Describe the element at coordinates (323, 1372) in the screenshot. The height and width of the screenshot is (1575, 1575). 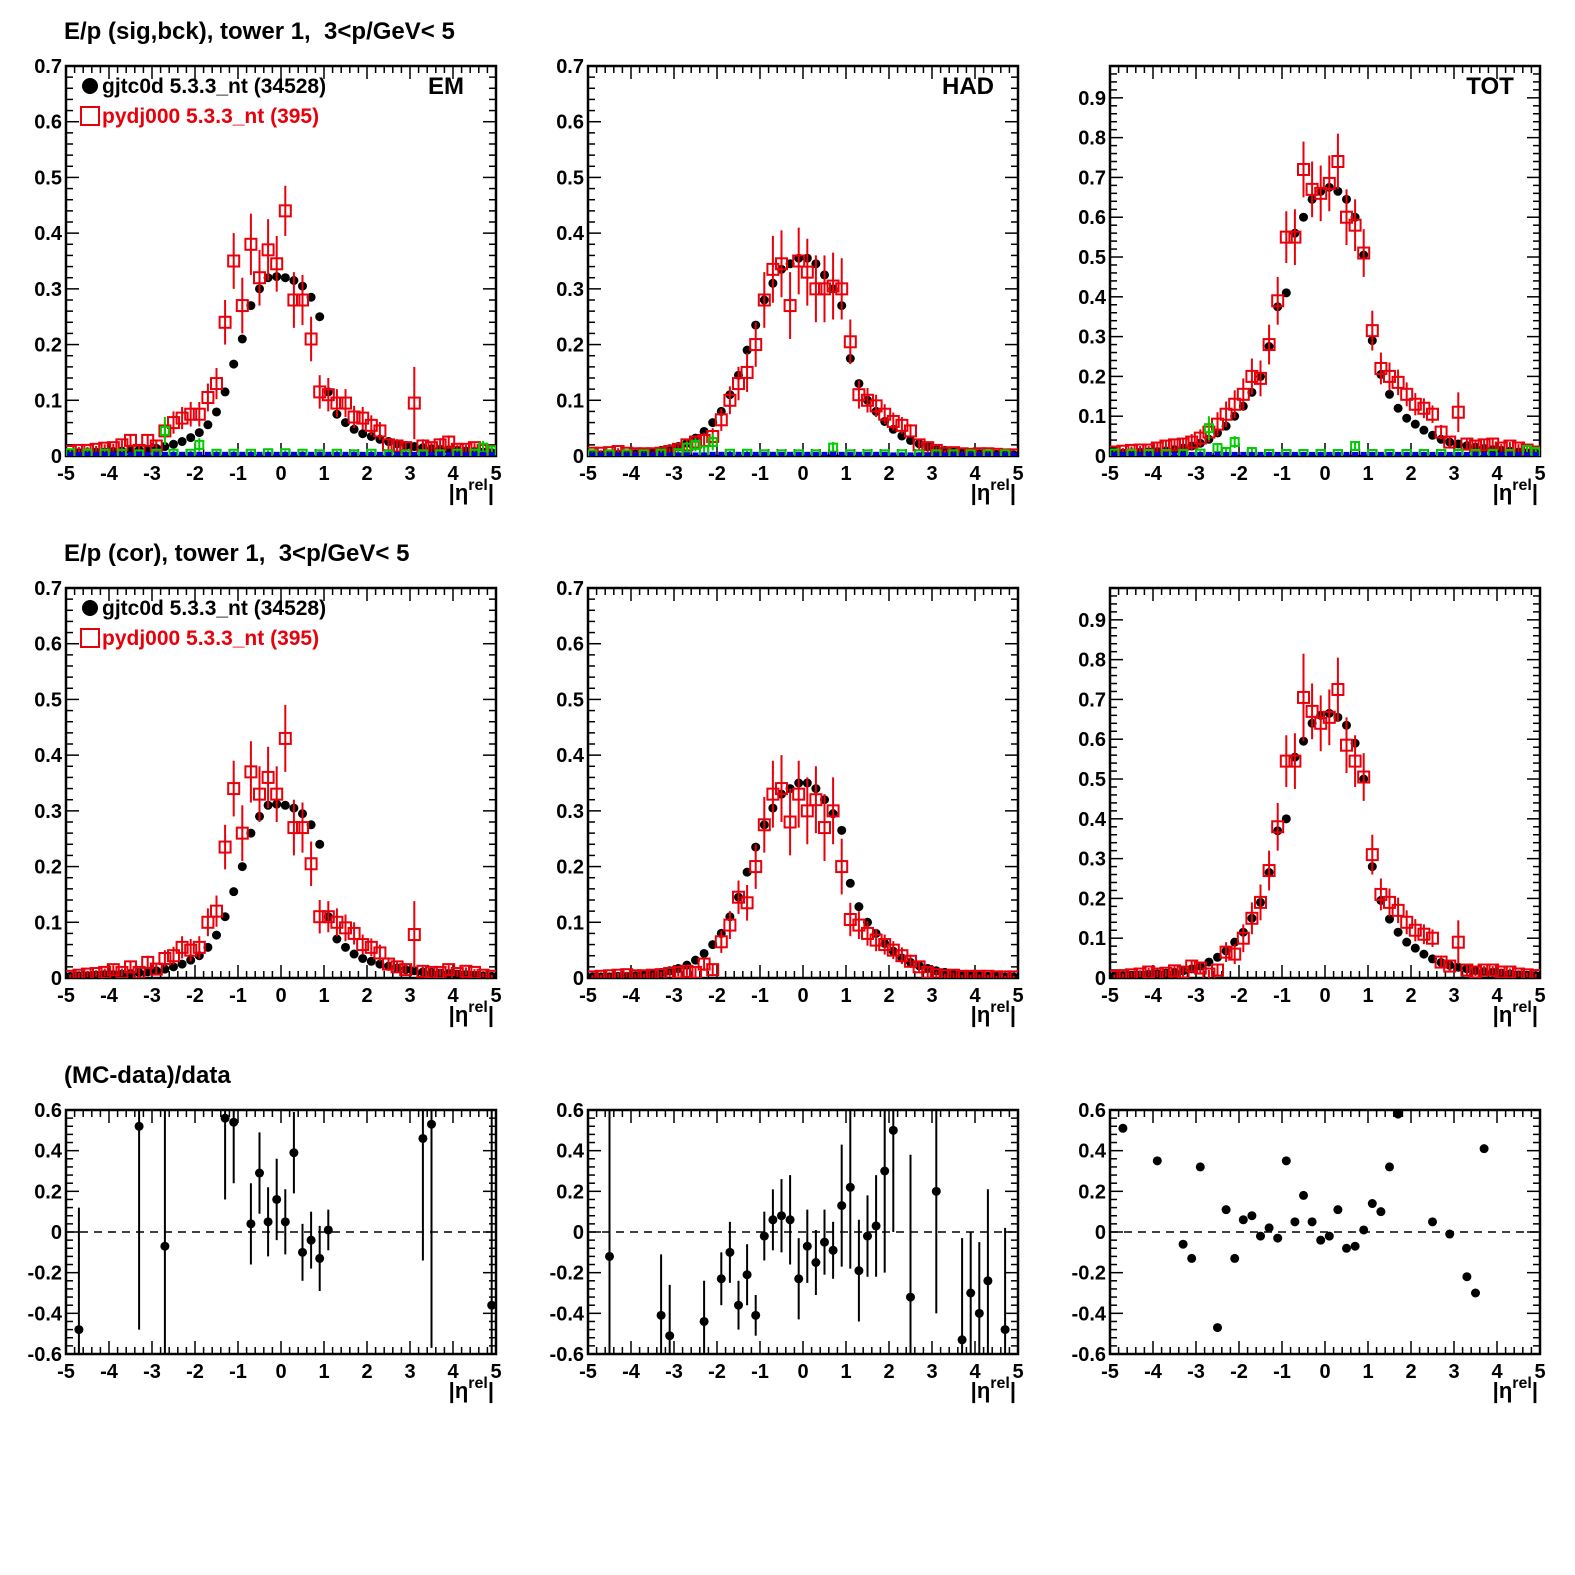
I see `x-tick-label: 1` at that location.